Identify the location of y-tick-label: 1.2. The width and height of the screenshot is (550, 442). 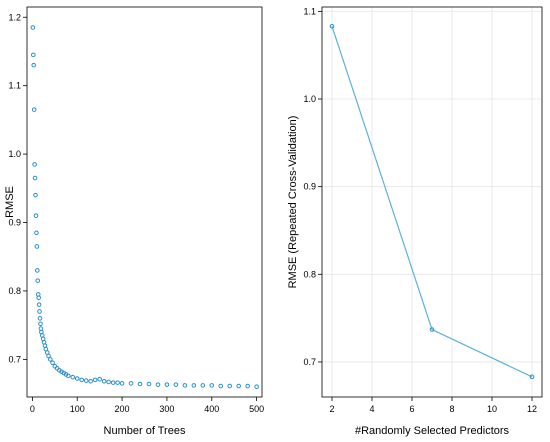
(14, 17).